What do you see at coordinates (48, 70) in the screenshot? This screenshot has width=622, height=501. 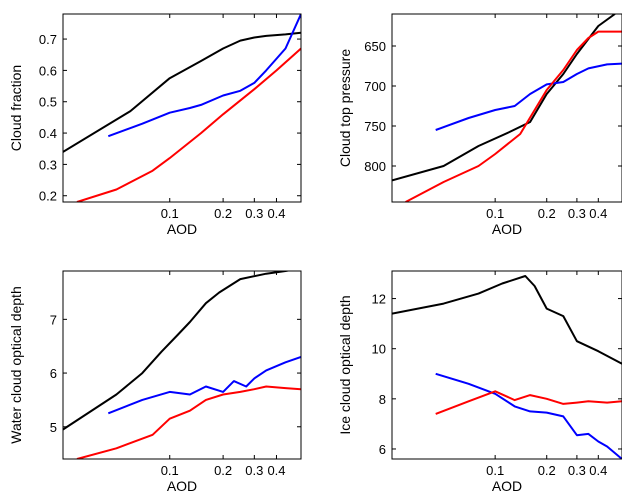 I see `y-tick-label: 0.6` at bounding box center [48, 70].